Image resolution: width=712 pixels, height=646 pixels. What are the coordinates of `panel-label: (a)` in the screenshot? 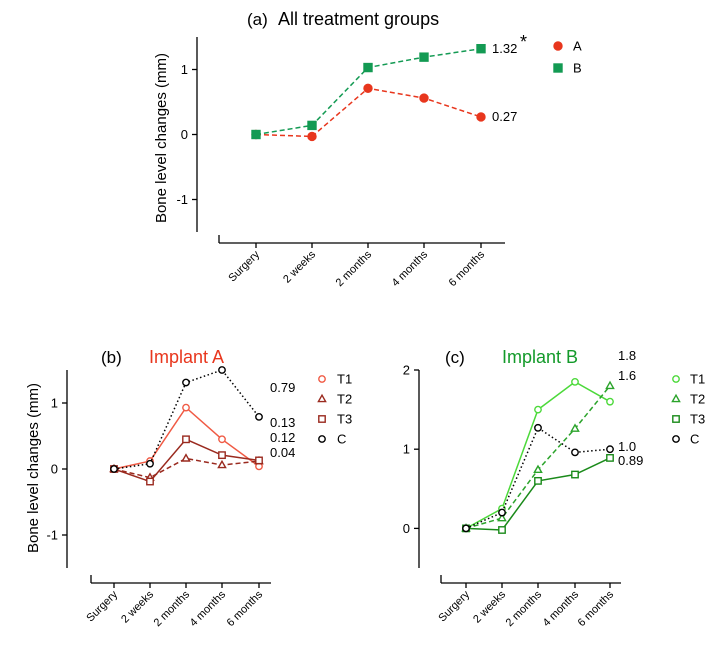 It's located at (257, 19).